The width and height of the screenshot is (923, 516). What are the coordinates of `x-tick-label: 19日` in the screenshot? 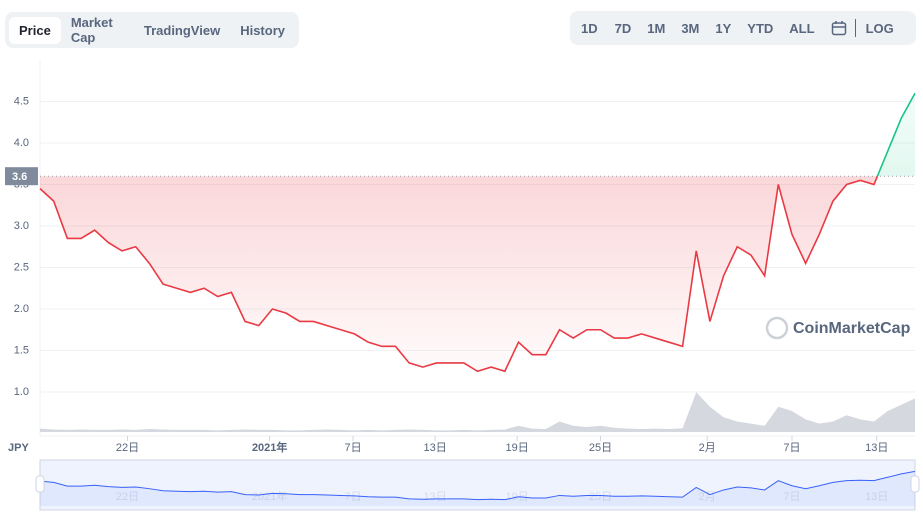 It's located at (517, 448).